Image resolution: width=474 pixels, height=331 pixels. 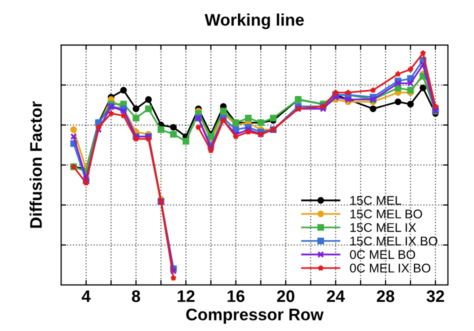 I want to click on chart-title: Working line, so click(x=254, y=21).